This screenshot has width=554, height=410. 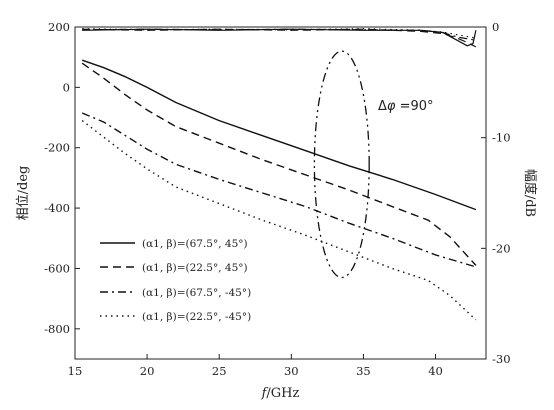 I want to click on y-left-tick-label: 0, so click(x=66, y=87).